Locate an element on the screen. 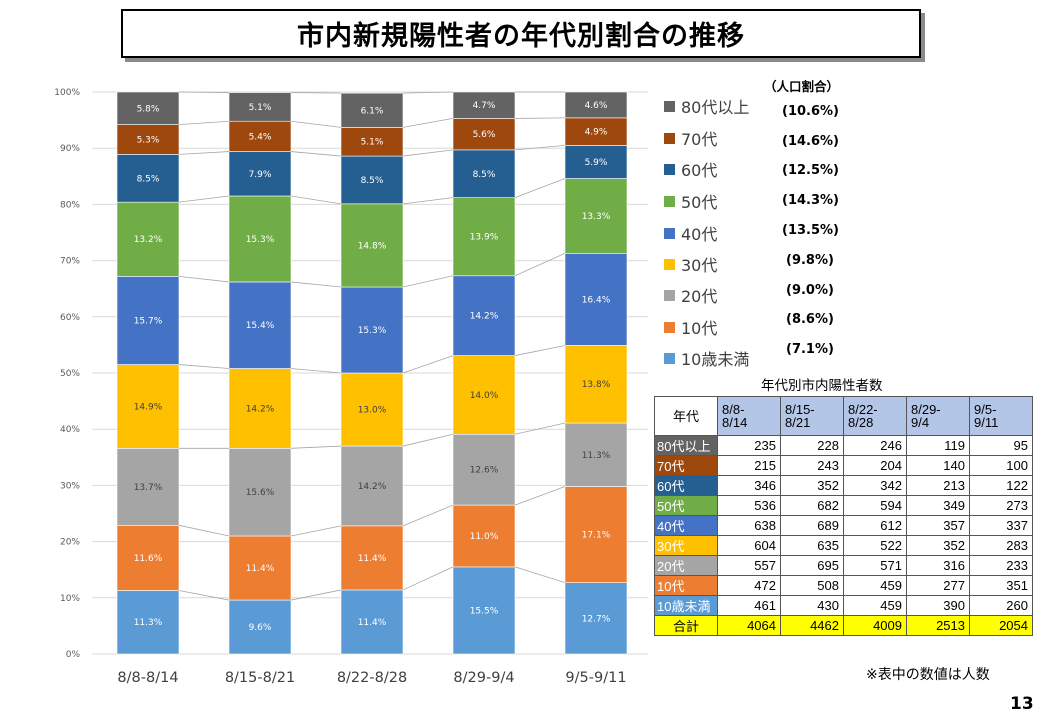 Image resolution: width=1040 pixels, height=720 pixels. table-row-label: 10歳未満 is located at coordinates (686, 605).